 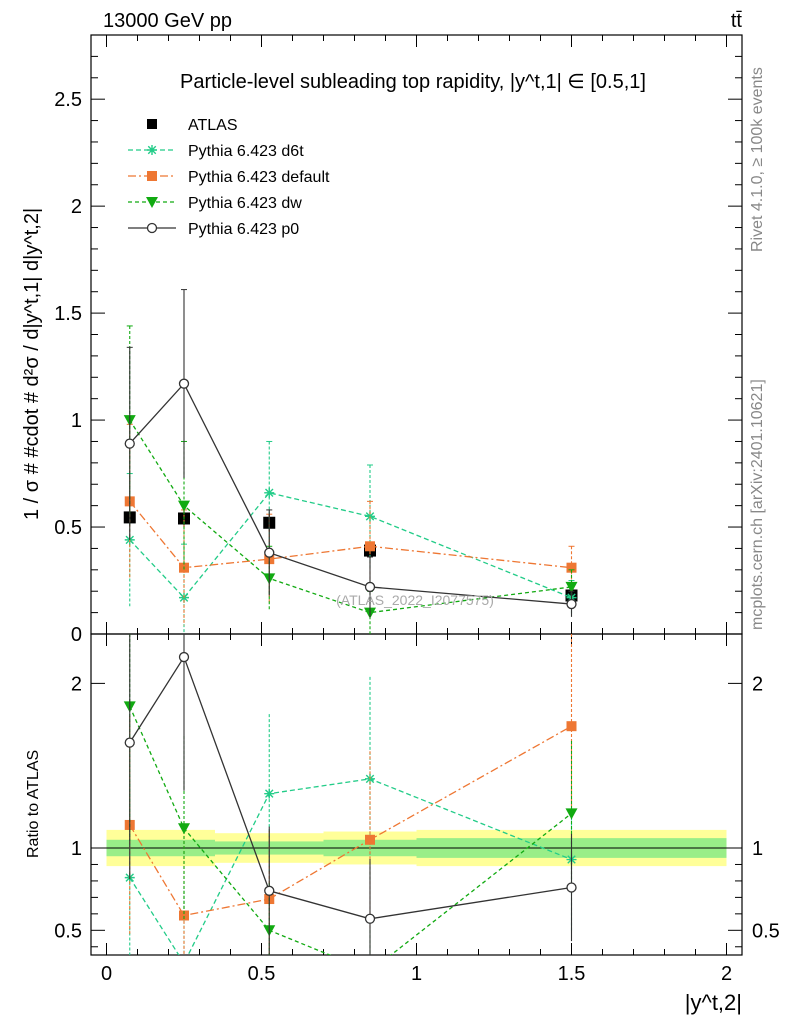 I want to click on rivet-version-label: Rivet 4.1.0, ≥ 100k events, so click(x=757, y=159).